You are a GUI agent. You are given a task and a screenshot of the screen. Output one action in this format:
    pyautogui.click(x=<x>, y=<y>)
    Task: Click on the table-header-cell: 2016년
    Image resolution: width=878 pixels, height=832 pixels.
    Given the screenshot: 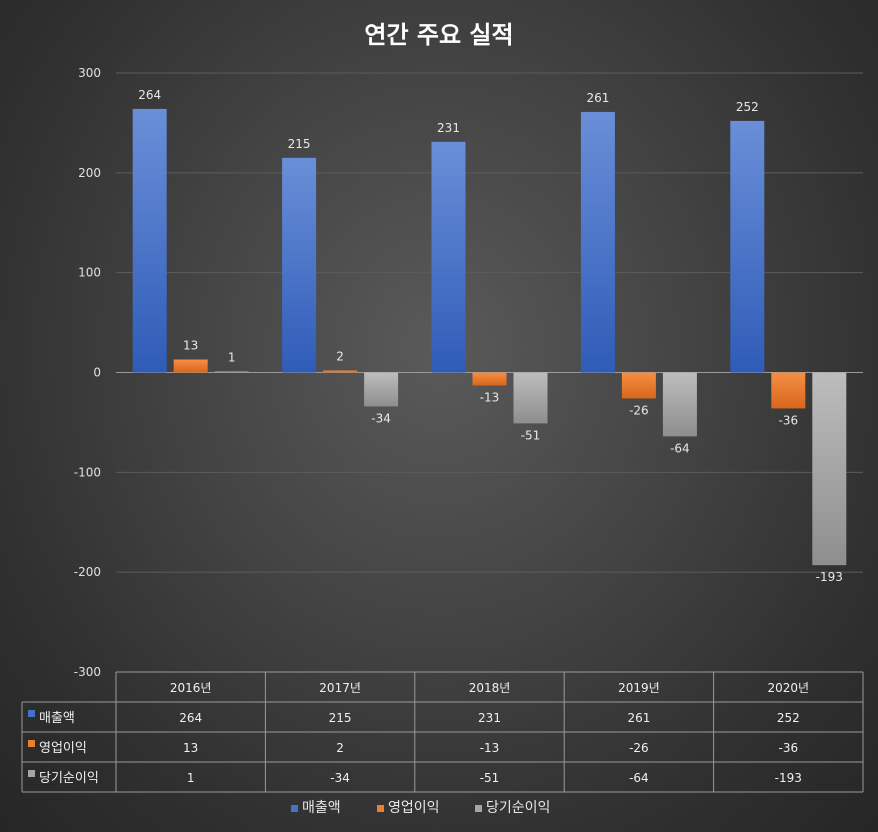 What is the action you would take?
    pyautogui.click(x=191, y=688)
    